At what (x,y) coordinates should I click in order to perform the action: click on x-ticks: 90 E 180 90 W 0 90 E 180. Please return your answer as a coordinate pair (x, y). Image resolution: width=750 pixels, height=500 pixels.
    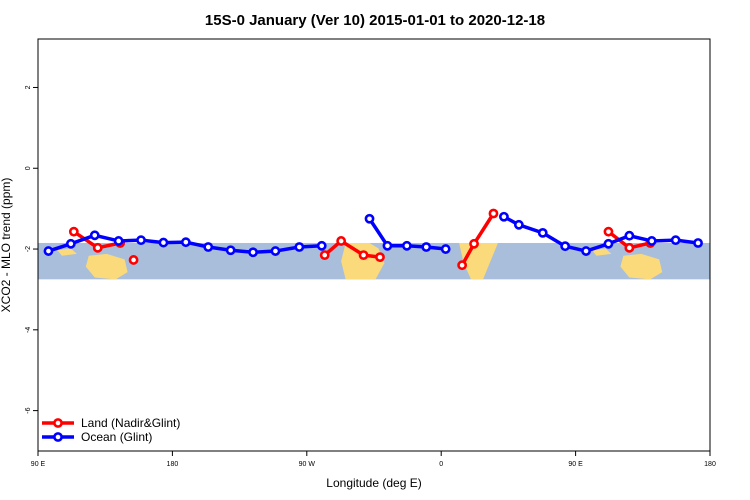
    Looking at the image, I should click on (373, 459).